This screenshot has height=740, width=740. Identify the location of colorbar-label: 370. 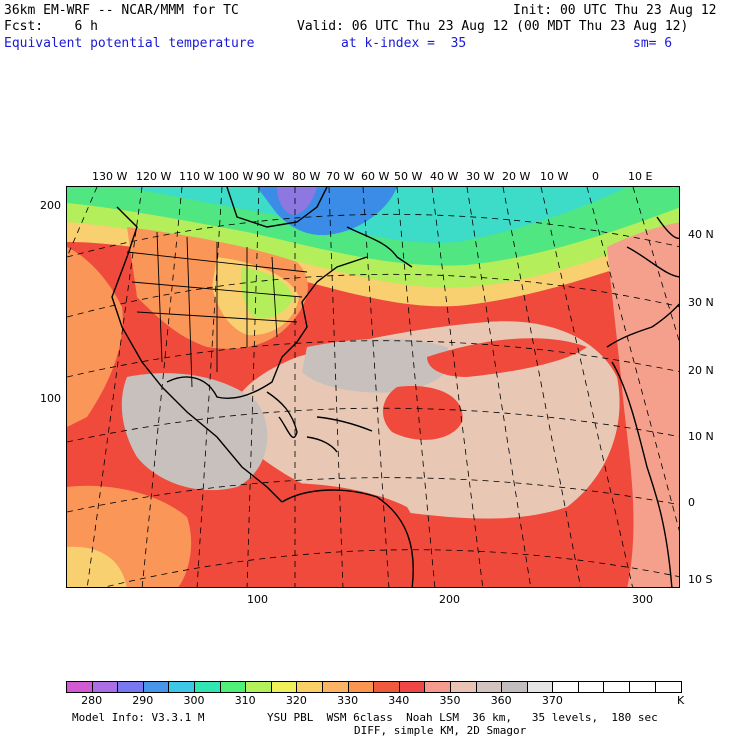
(552, 700).